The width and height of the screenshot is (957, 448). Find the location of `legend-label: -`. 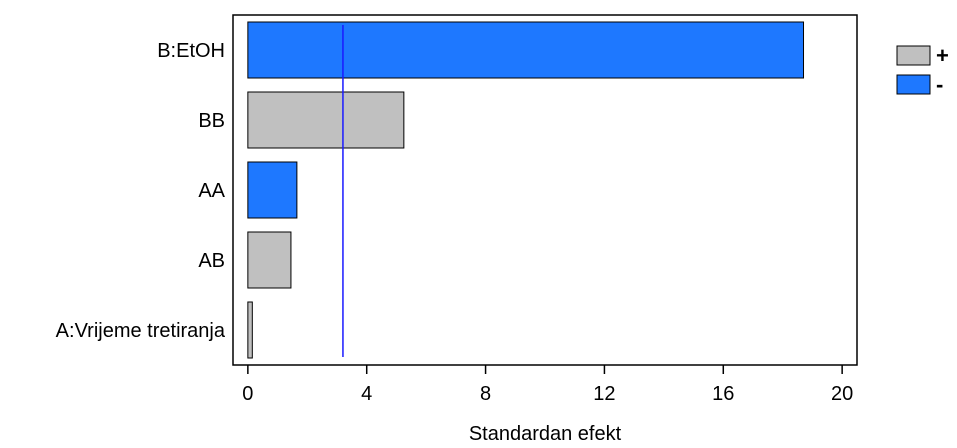

legend-label: - is located at coordinates (939, 84).